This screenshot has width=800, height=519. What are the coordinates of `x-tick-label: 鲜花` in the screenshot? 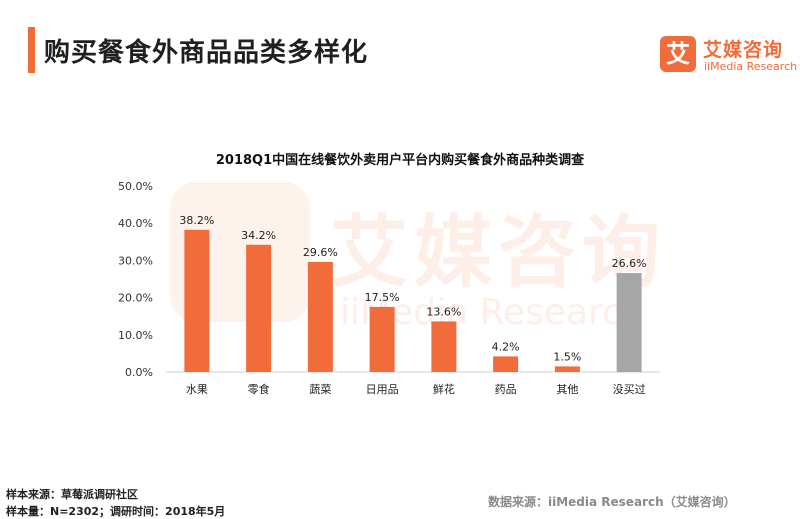 It's located at (444, 389).